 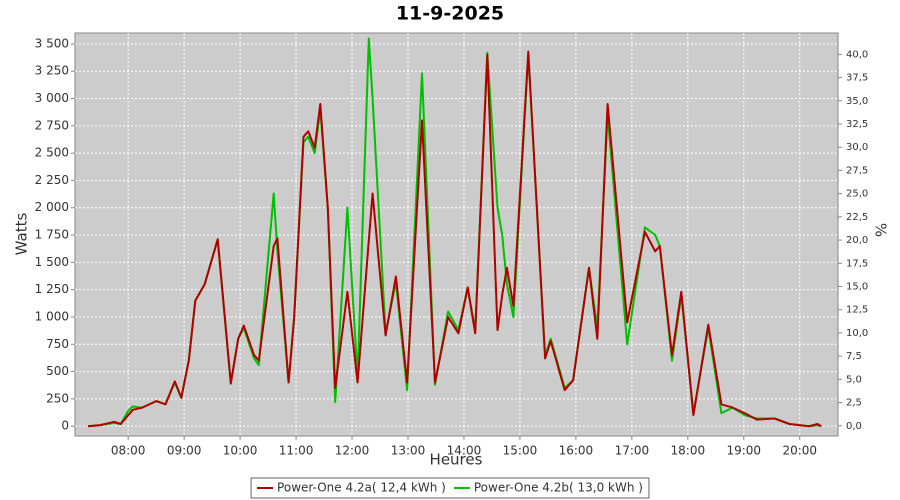 What do you see at coordinates (464, 451) in the screenshot?
I see `x-tick-label: 14:00` at bounding box center [464, 451].